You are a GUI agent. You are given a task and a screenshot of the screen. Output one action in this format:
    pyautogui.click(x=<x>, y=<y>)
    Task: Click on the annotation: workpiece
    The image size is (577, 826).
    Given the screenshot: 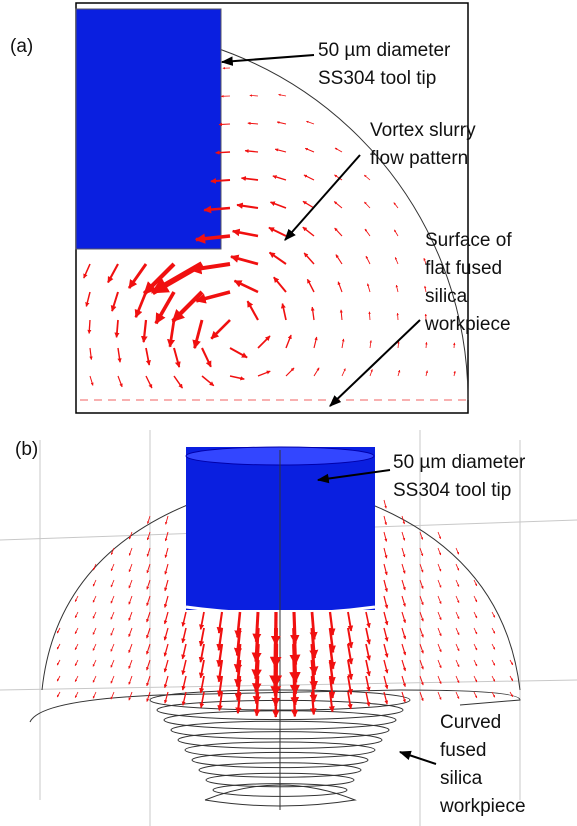 What is the action you would take?
    pyautogui.click(x=482, y=806)
    